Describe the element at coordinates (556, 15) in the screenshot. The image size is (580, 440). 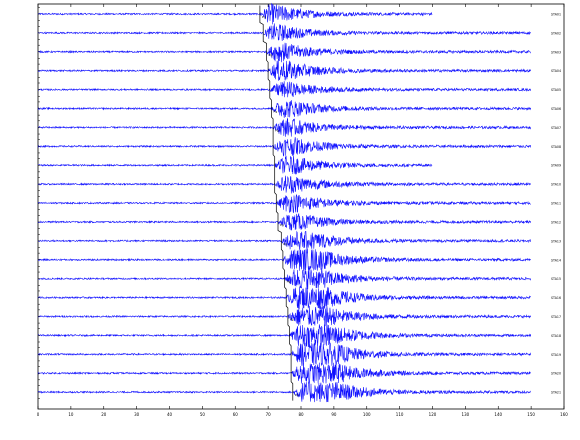
I see `station-label: STA01` at that location.